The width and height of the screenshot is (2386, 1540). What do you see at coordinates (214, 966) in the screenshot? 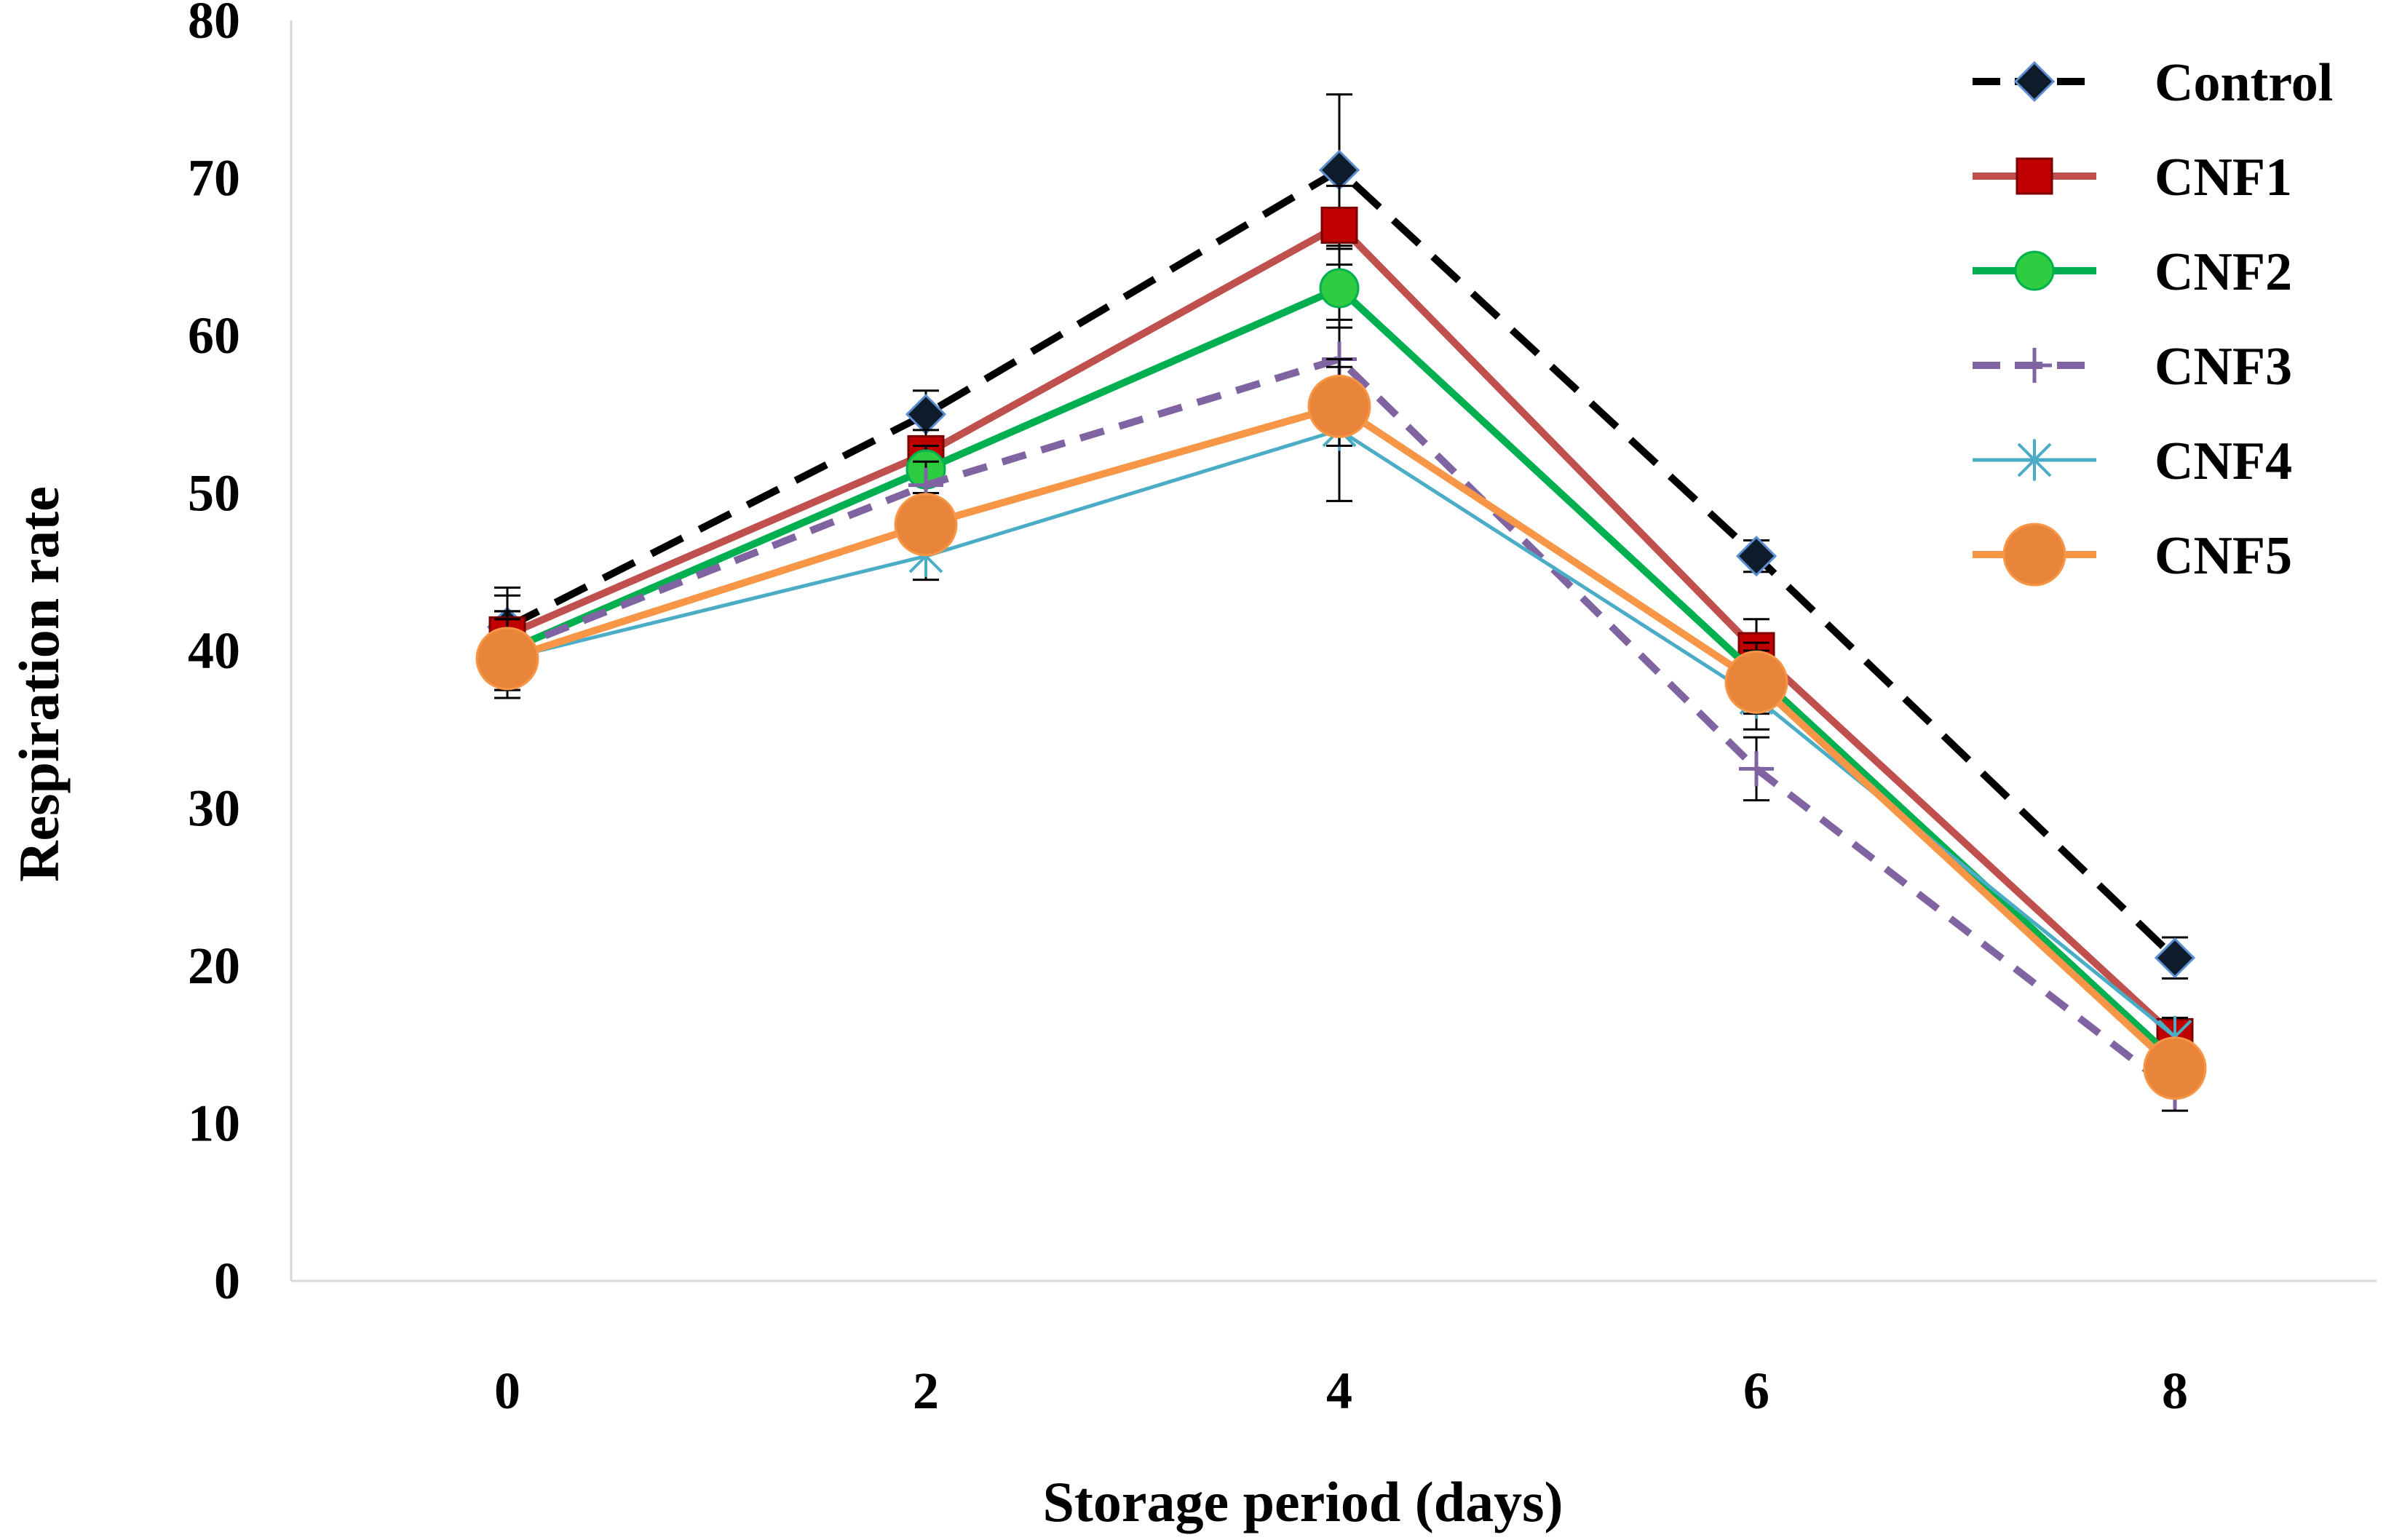
I see `y-tick-label: 20` at bounding box center [214, 966].